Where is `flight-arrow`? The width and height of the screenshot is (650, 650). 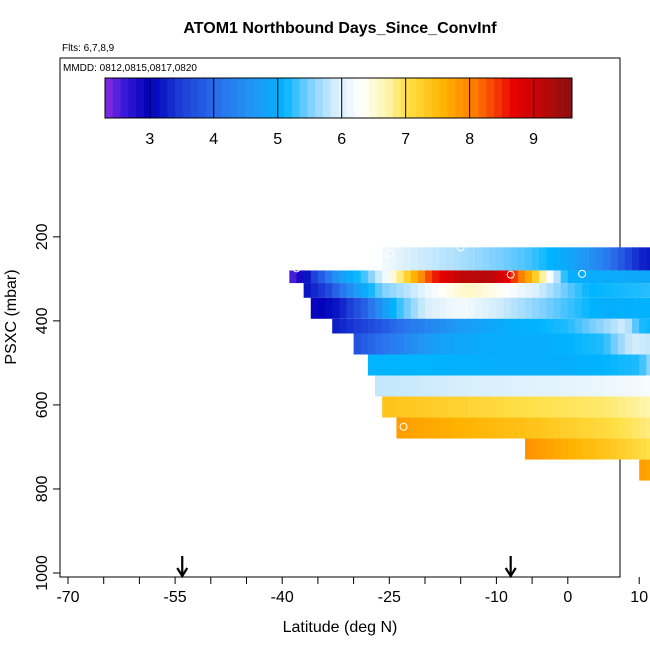
flight-arrow is located at coordinates (182, 567).